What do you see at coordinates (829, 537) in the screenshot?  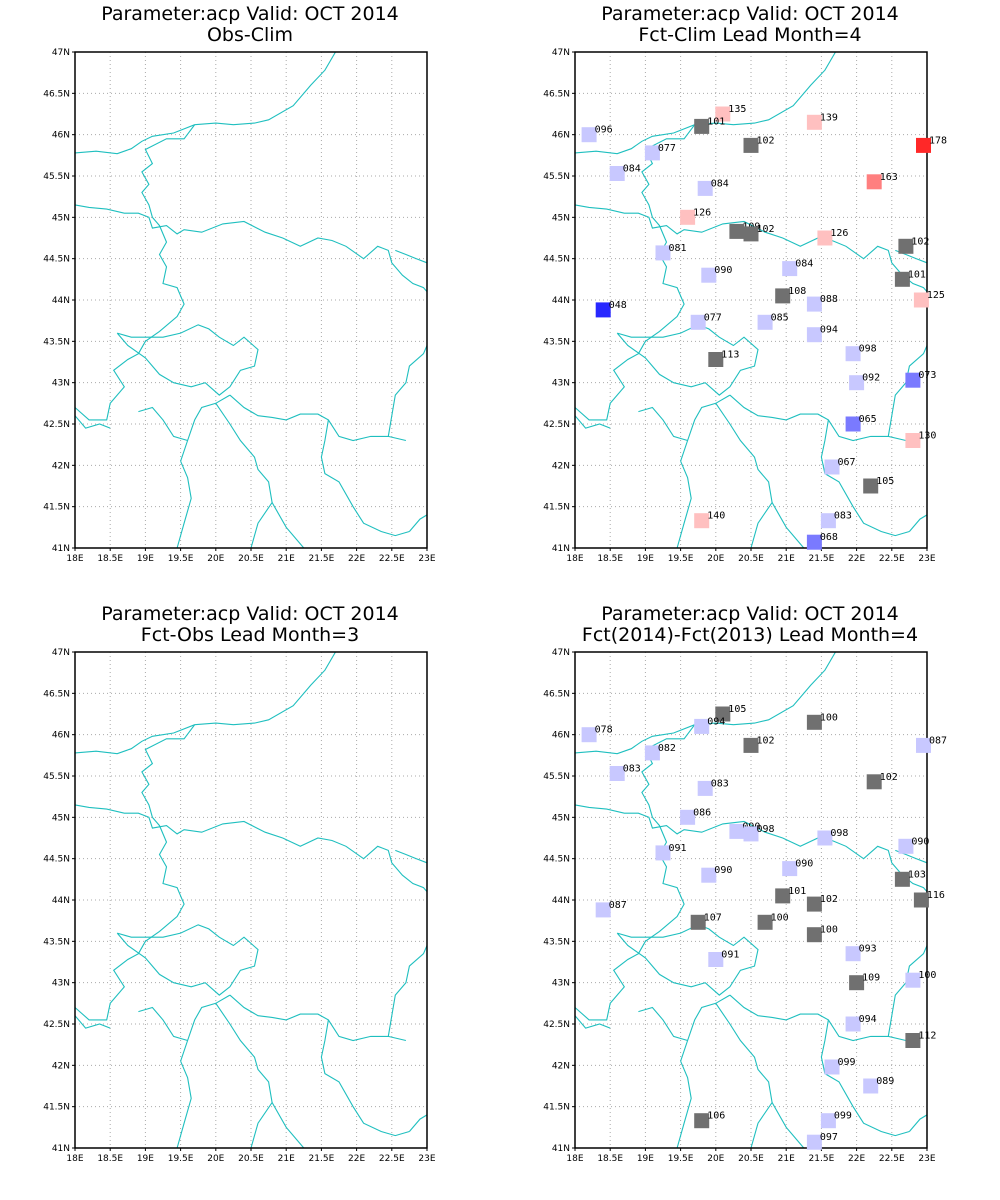 I see `station-value-label: 068` at bounding box center [829, 537].